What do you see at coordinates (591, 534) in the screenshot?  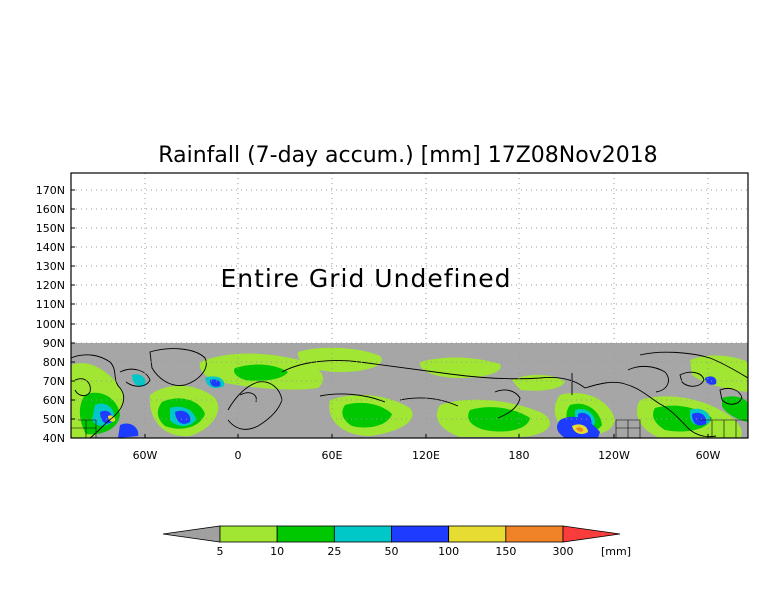 I see `colorbar-above-triangle` at bounding box center [591, 534].